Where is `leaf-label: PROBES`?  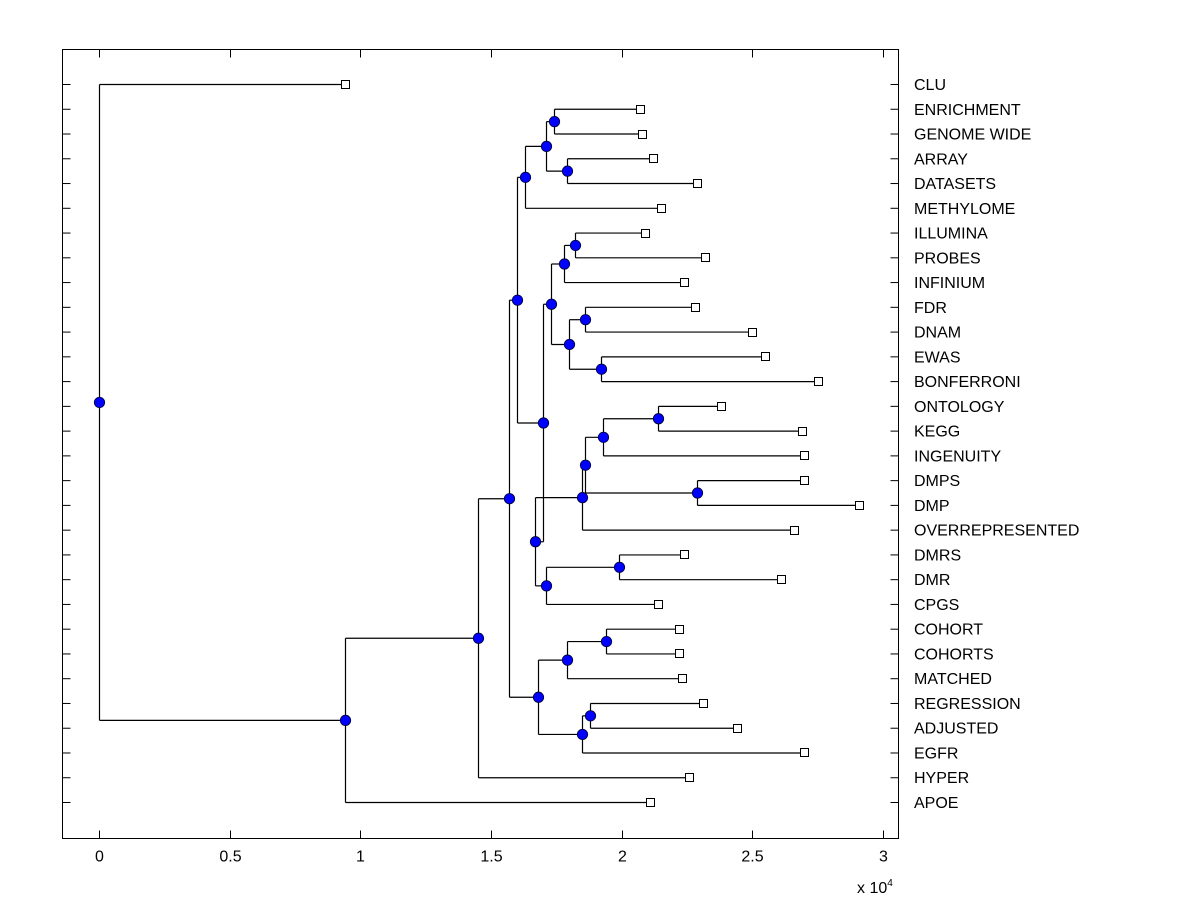 leaf-label: PROBES is located at coordinates (947, 258).